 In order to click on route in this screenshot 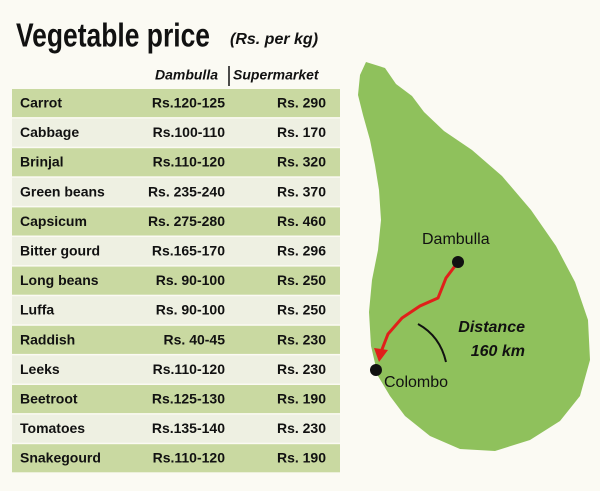, I will do `click(419, 307)`.